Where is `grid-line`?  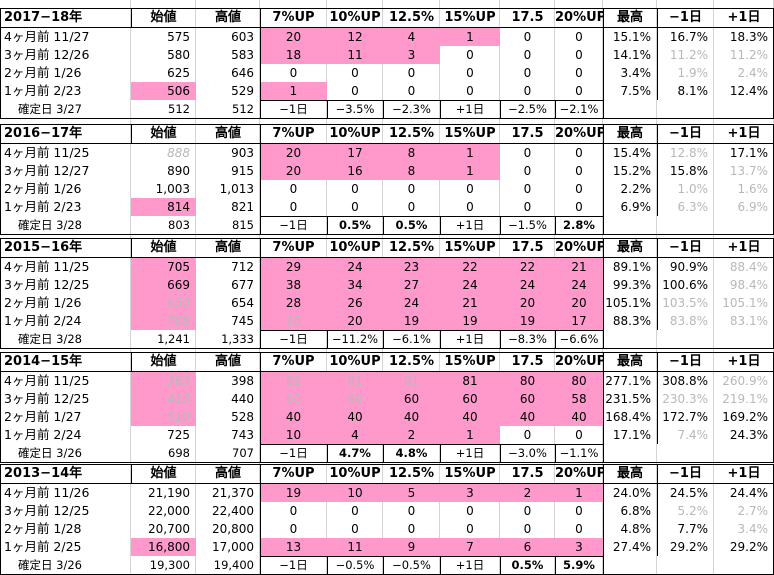
grid-line is located at coordinates (259, 287).